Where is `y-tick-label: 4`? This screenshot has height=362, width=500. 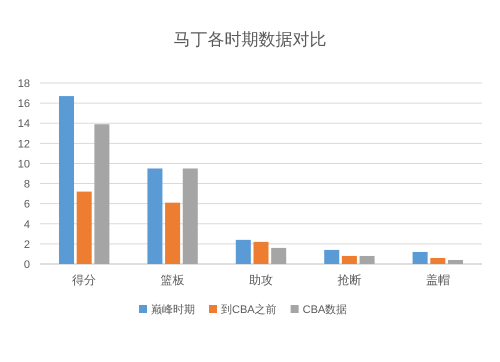
y-tick-label: 4 is located at coordinates (27, 224).